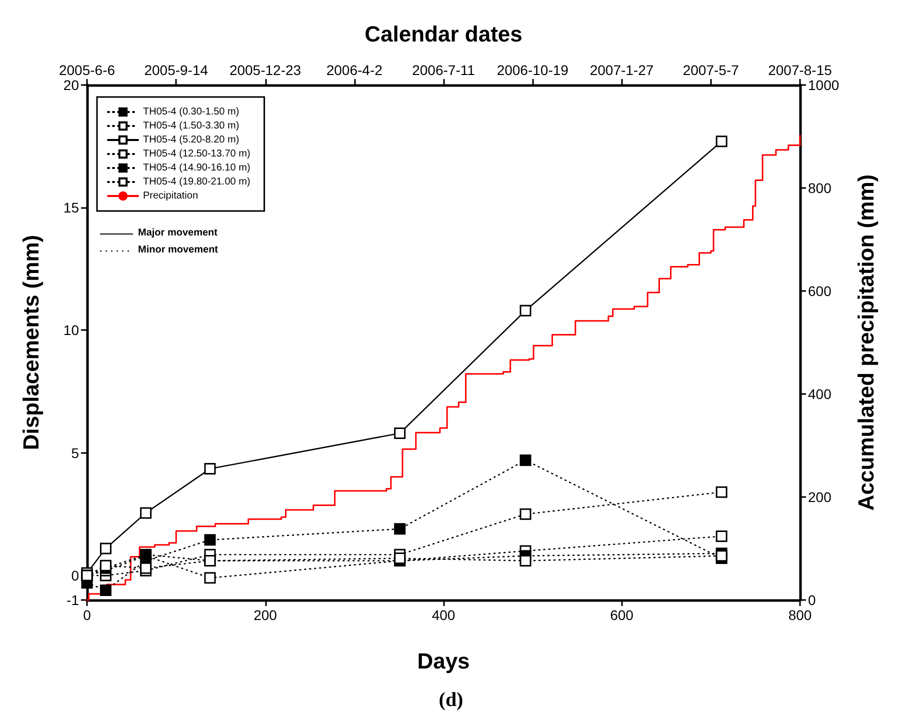  What do you see at coordinates (444, 70) in the screenshot?
I see `x2-tick-label: 2006-7-11` at bounding box center [444, 70].